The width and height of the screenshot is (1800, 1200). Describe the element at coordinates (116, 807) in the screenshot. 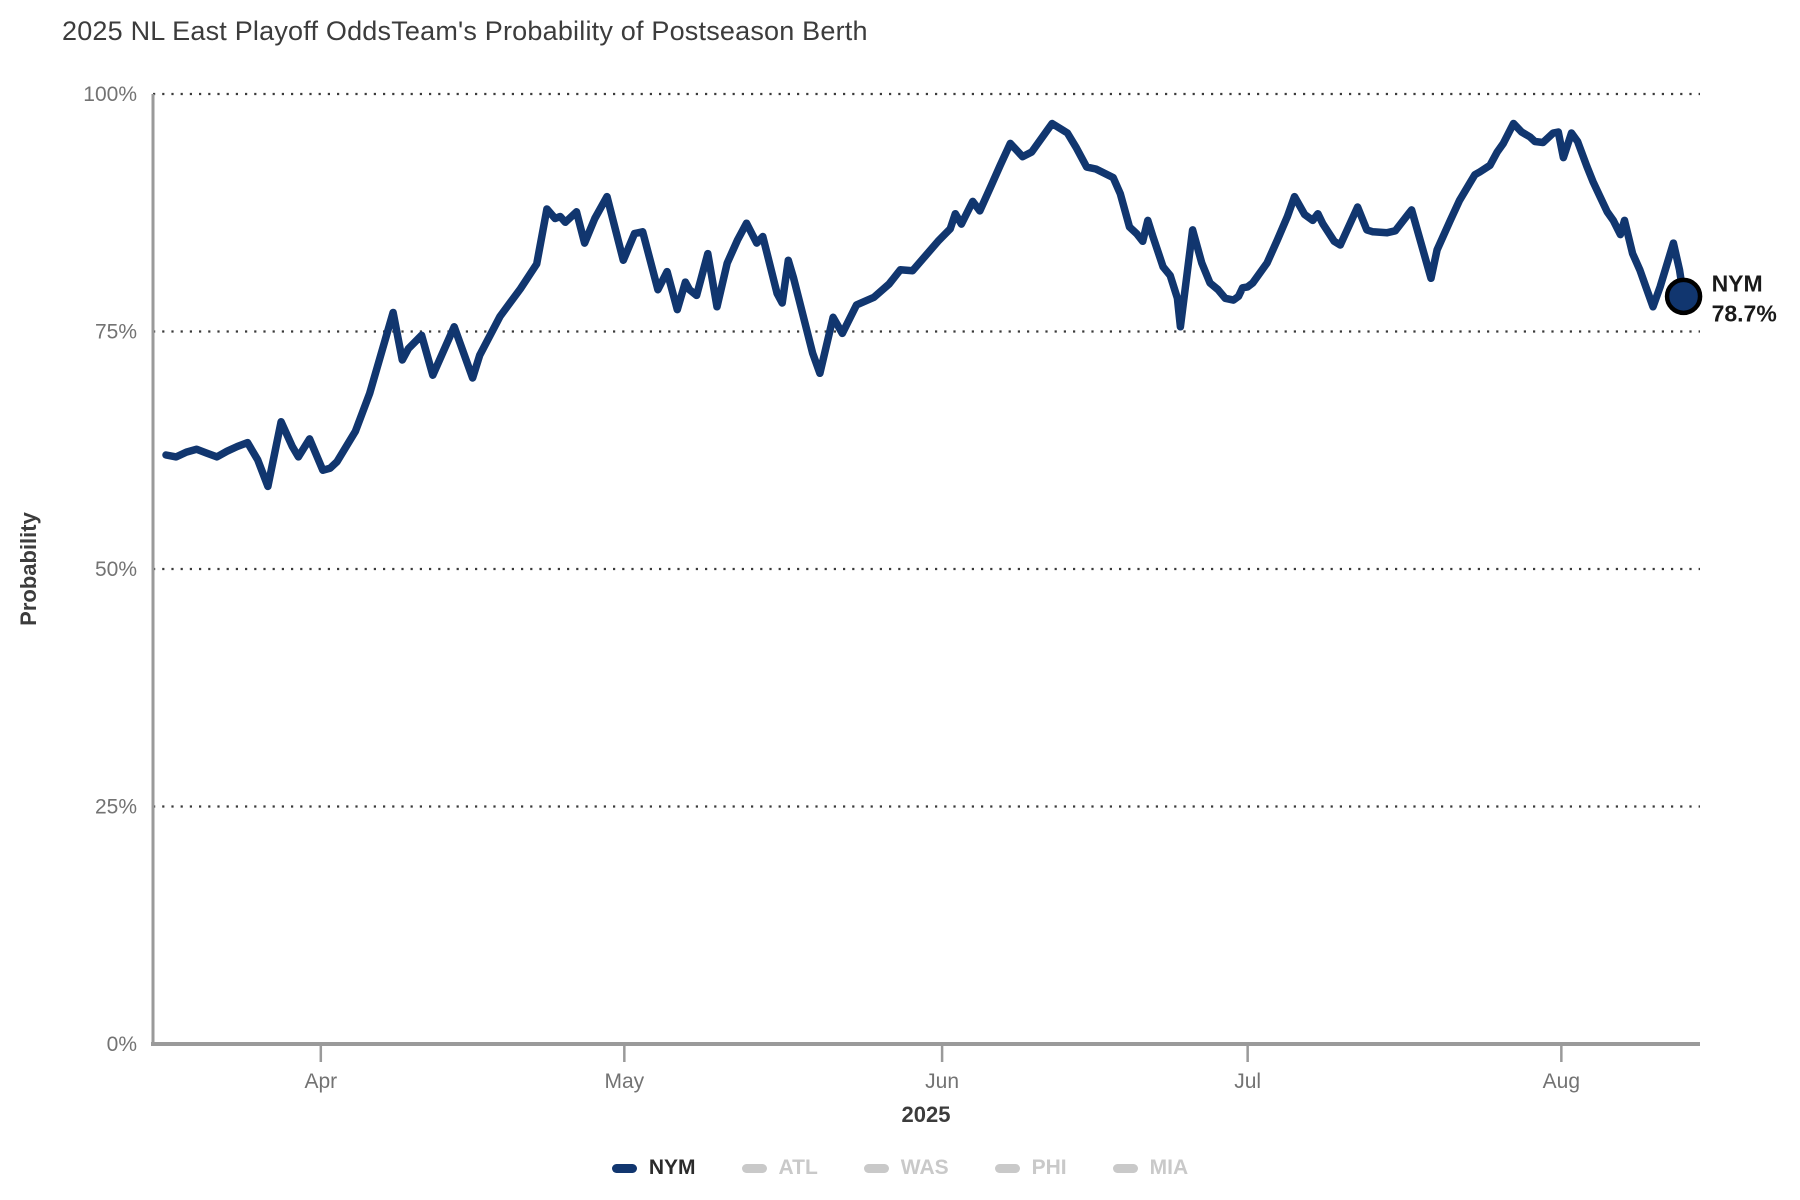

I see `y-tick-label-25: 25%` at that location.